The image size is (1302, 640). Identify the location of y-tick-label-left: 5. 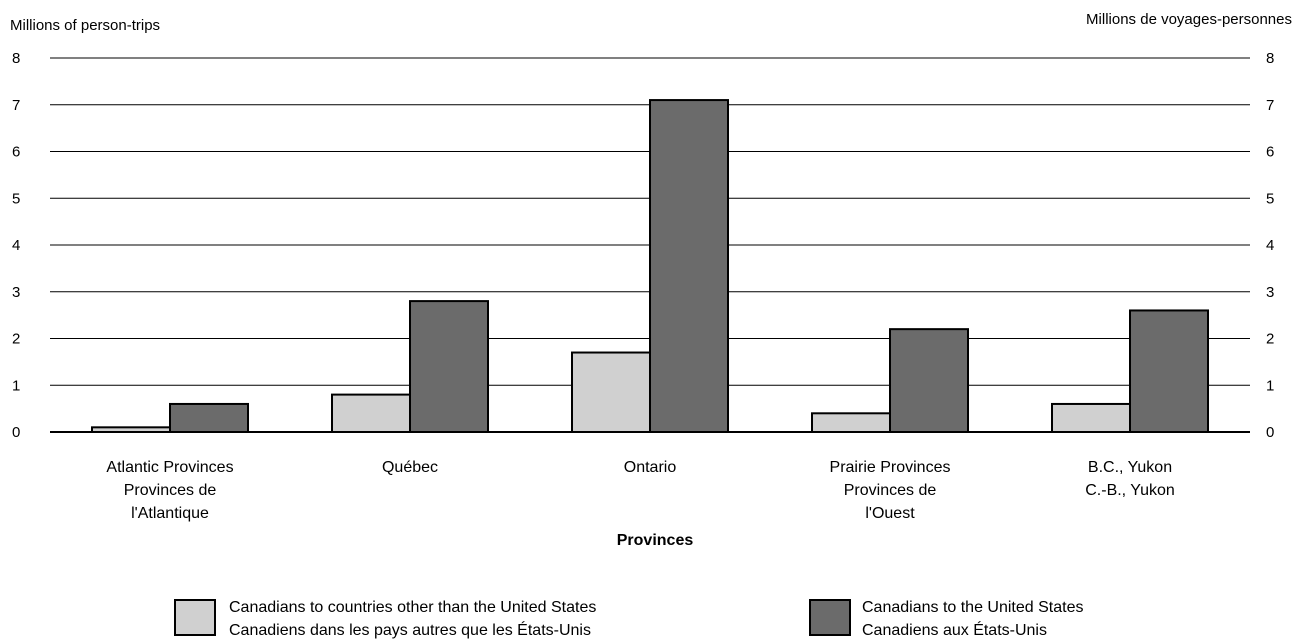
(16, 198).